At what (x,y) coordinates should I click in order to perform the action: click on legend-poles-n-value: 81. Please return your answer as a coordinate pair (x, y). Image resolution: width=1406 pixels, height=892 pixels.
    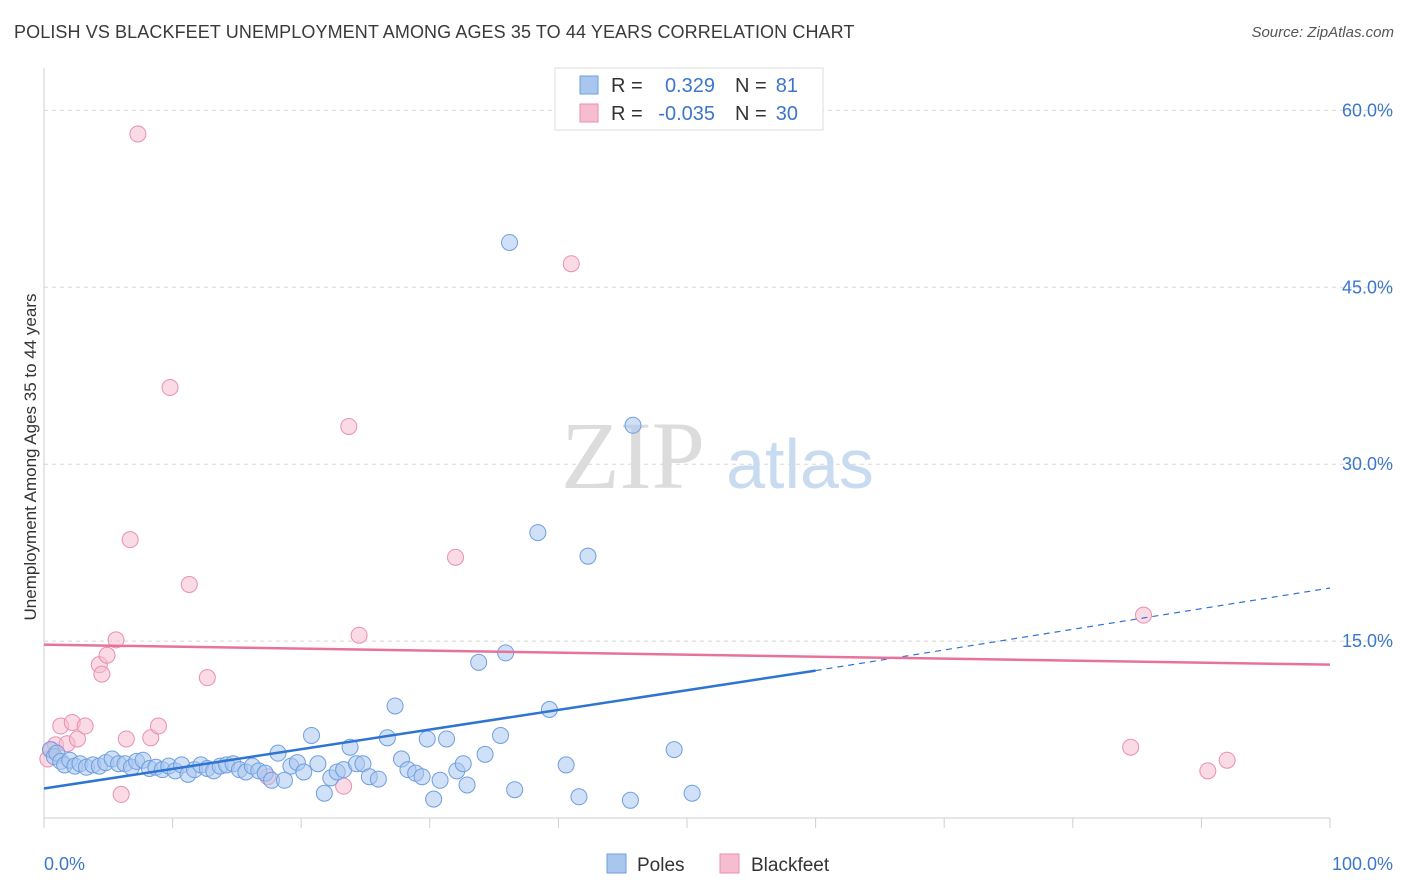
    Looking at the image, I should click on (787, 86).